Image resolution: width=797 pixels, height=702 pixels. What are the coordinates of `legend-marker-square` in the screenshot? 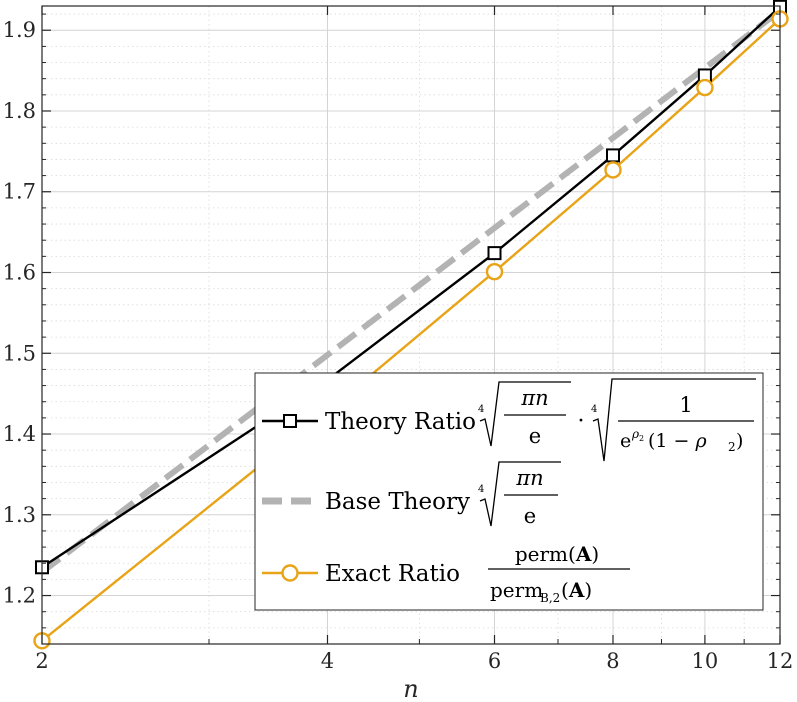 It's located at (290, 421).